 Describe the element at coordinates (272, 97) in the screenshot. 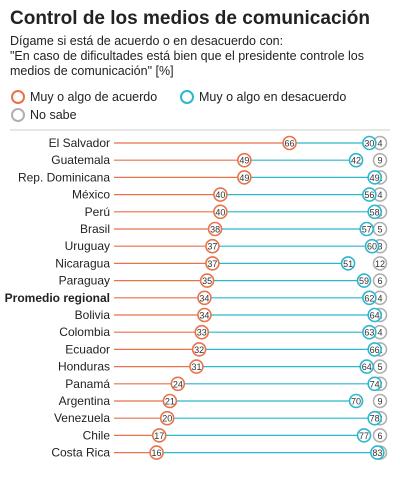

I see `legend-label-disagree: Muy o algo en desacuerdo` at that location.